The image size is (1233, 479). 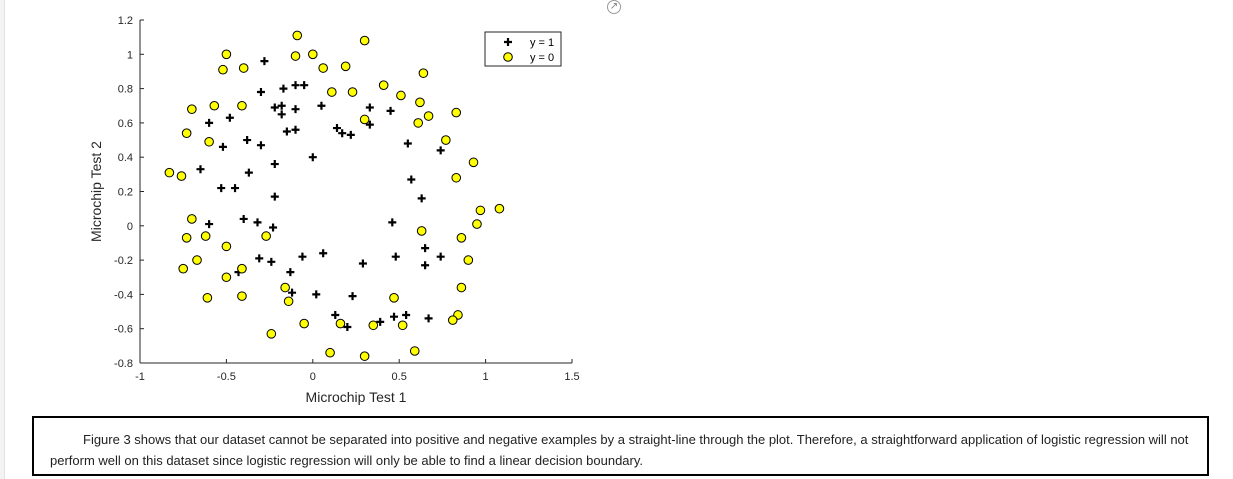 What do you see at coordinates (140, 377) in the screenshot?
I see `x-tick-label: -1` at bounding box center [140, 377].